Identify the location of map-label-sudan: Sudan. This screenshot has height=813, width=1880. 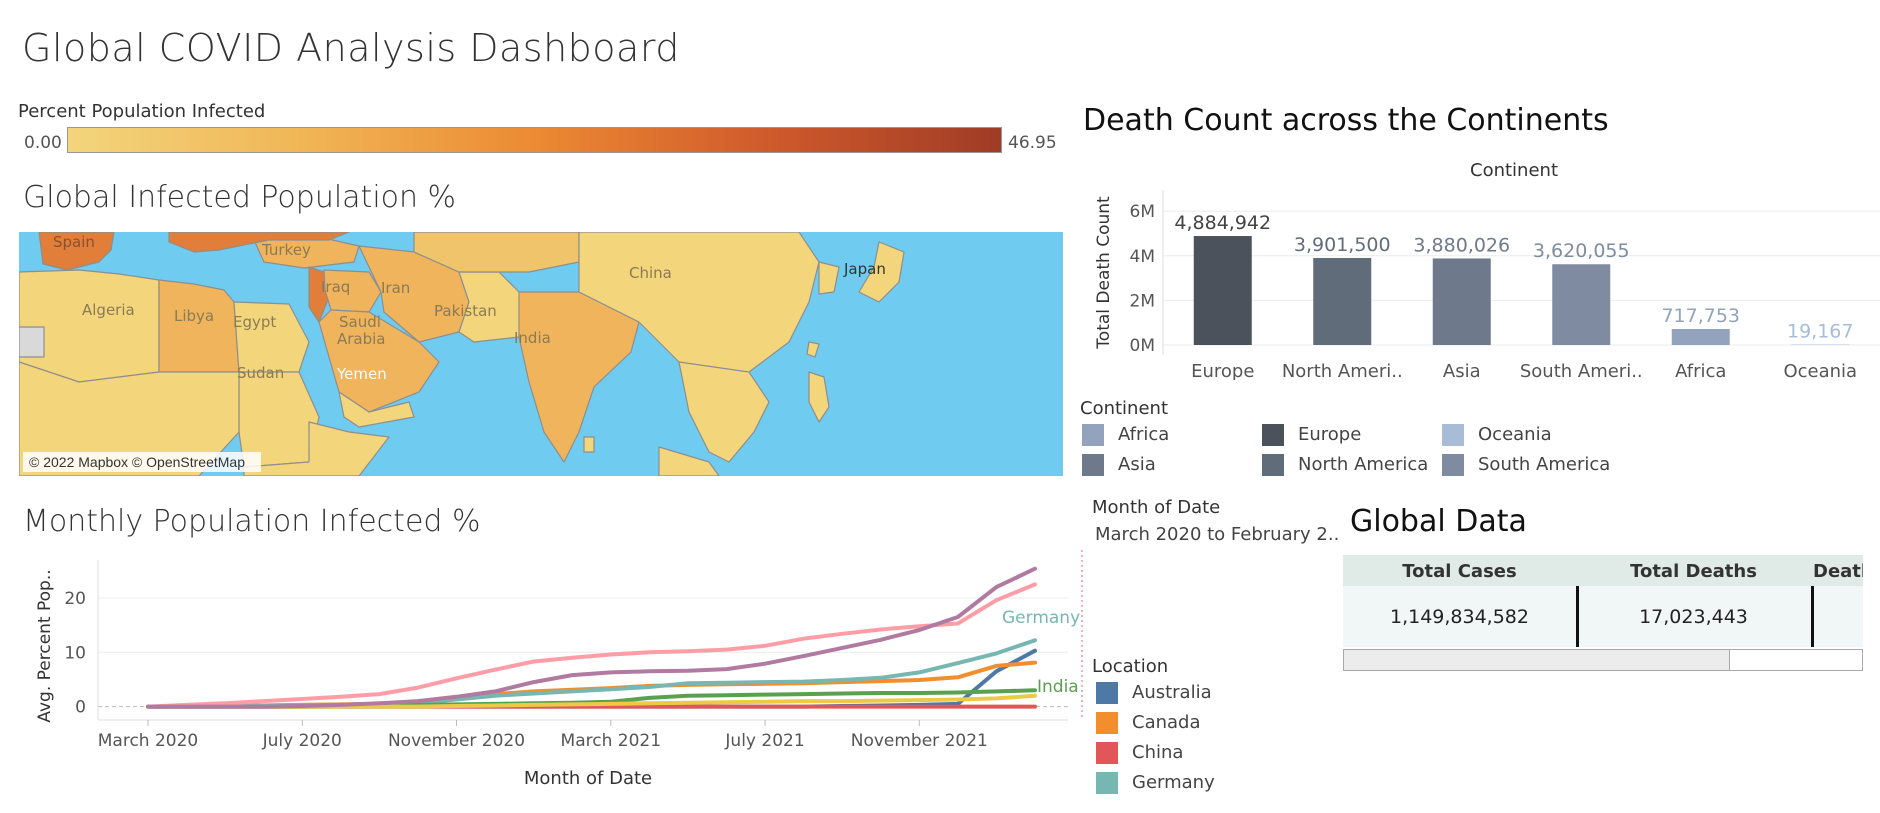
(260, 373).